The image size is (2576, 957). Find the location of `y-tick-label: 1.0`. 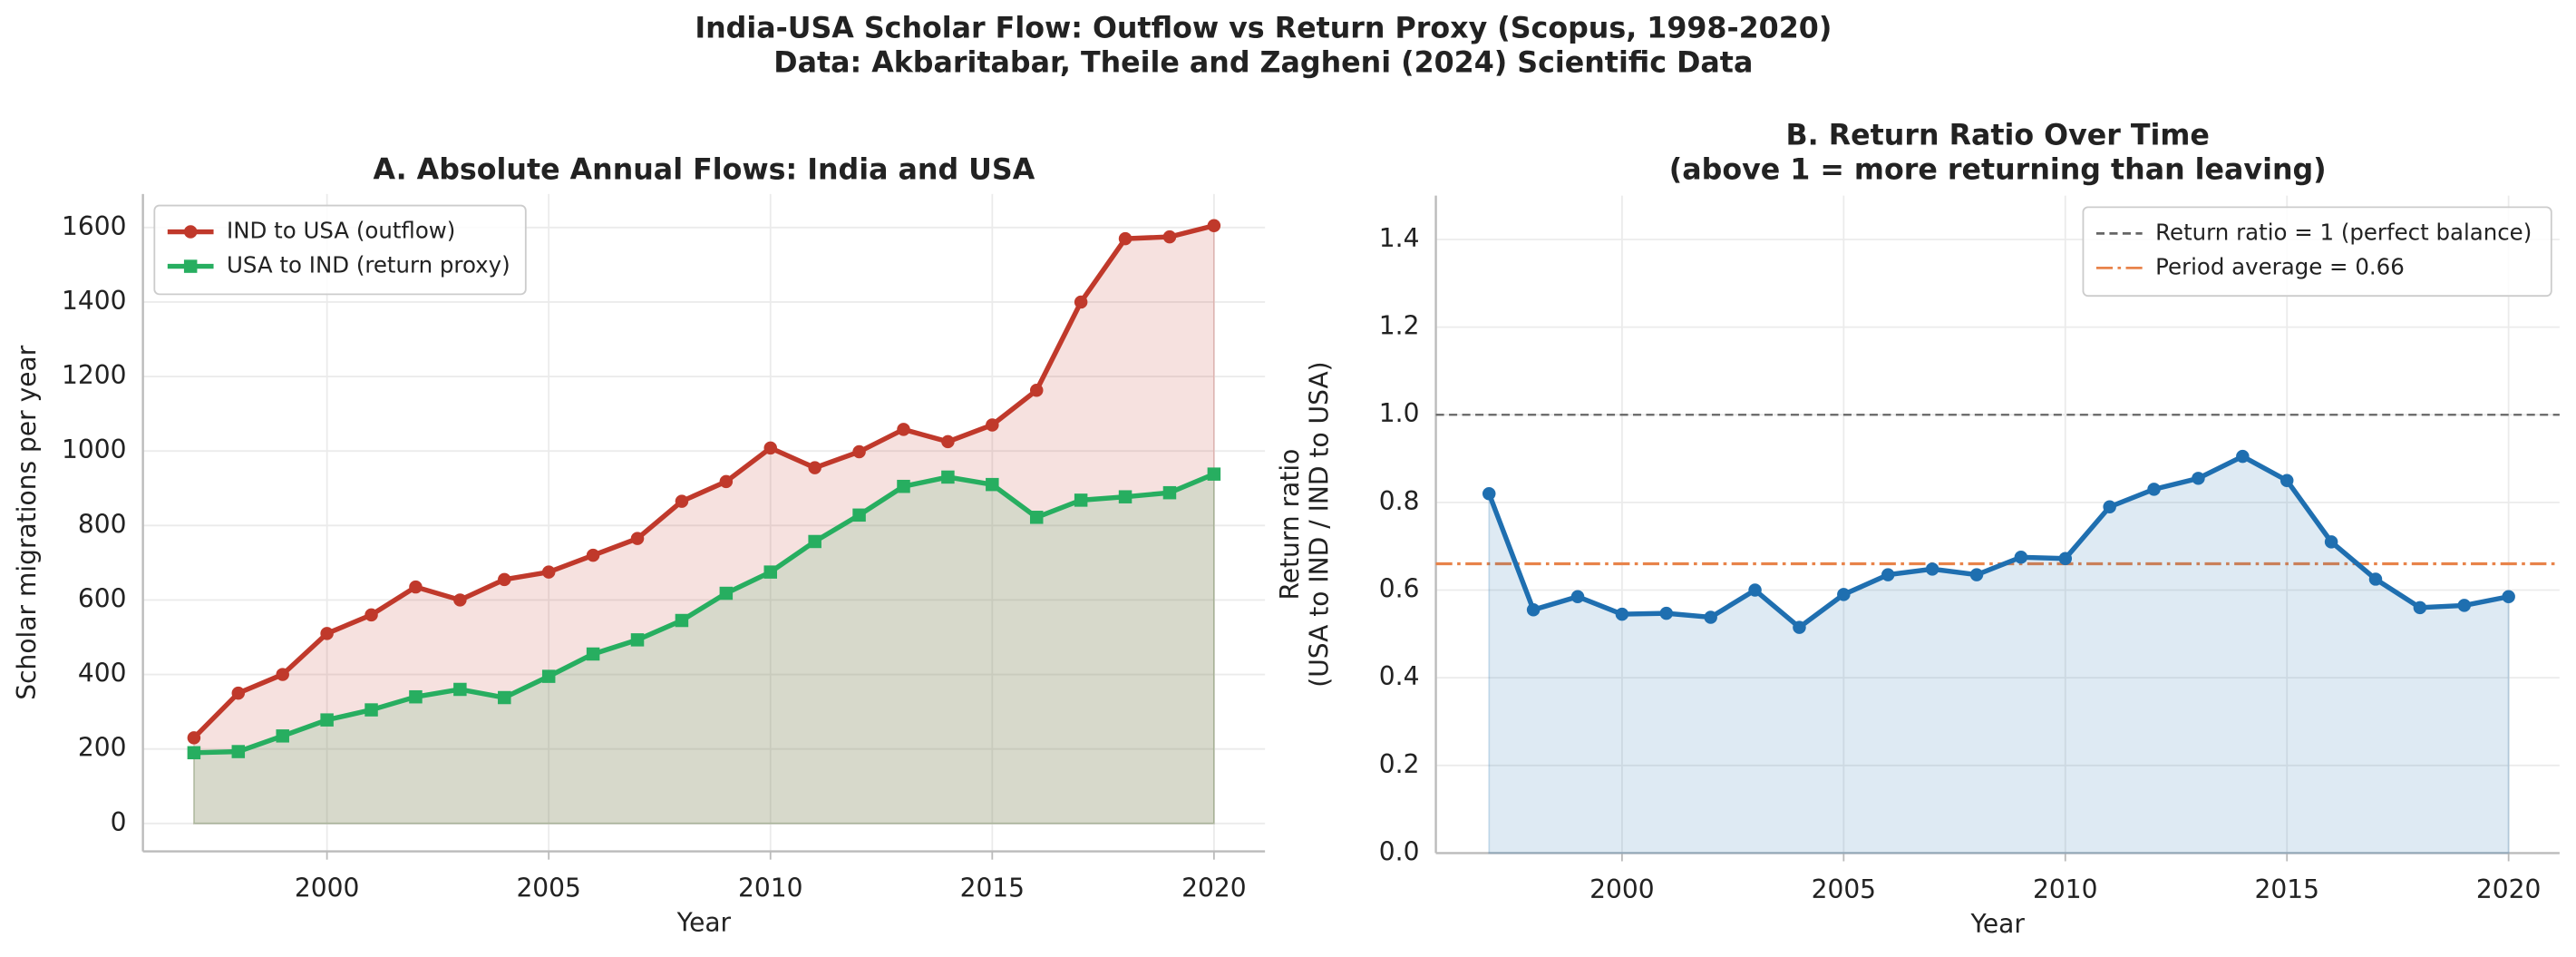

y-tick-label: 1.0 is located at coordinates (1399, 413).